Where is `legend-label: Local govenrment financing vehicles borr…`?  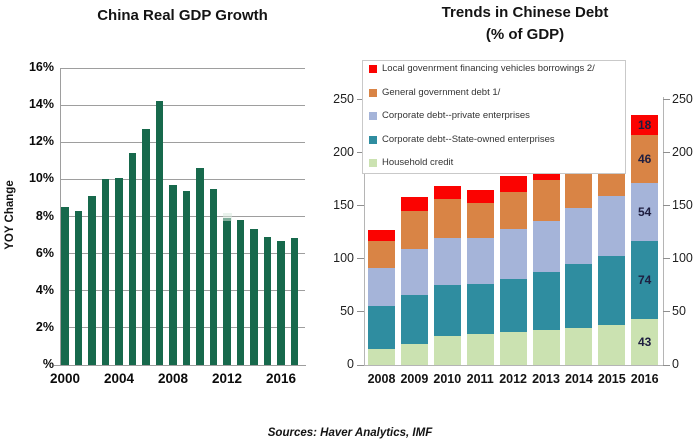
legend-label: Local govenrment financing vehicles borr… is located at coordinates (488, 68).